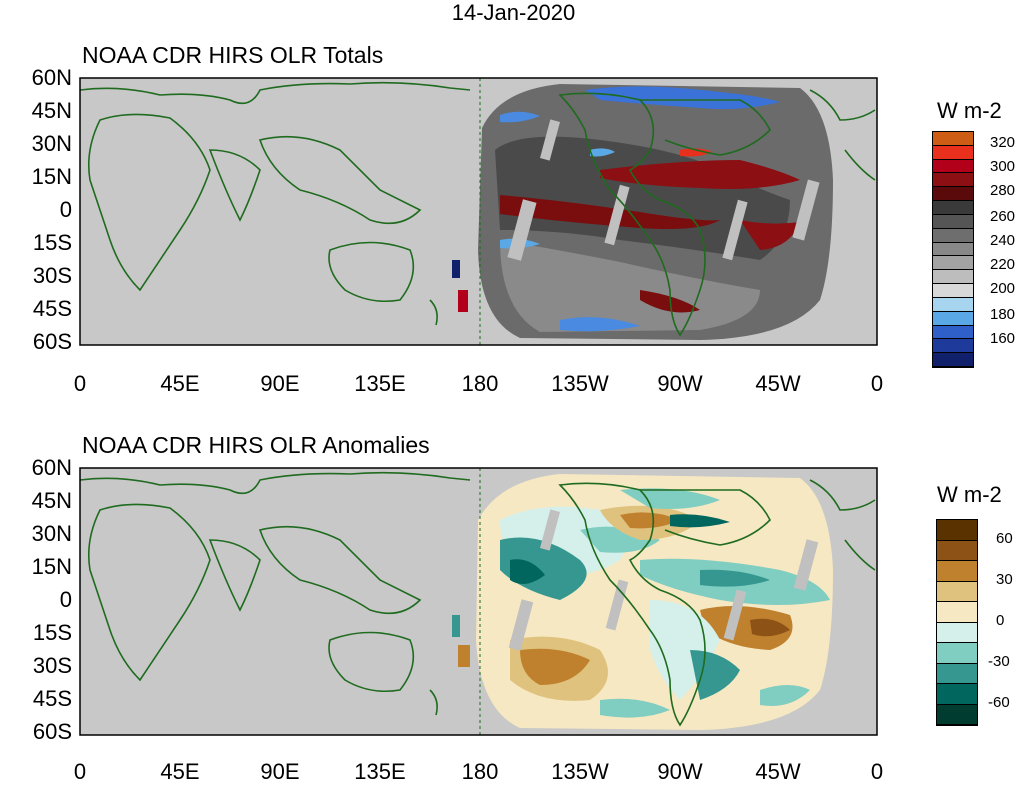 The width and height of the screenshot is (1027, 785). I want to click on colorbar-anomalies, so click(957, 622).